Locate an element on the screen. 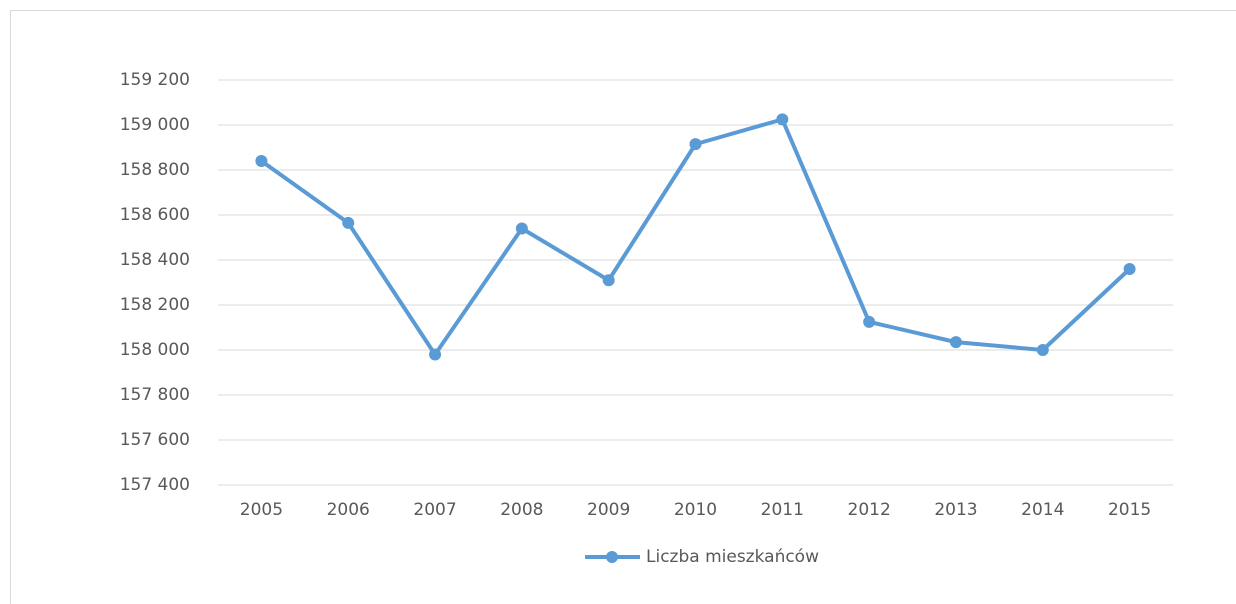 This screenshot has height=604, width=1236. x-tick-label: 2013 is located at coordinates (955, 510).